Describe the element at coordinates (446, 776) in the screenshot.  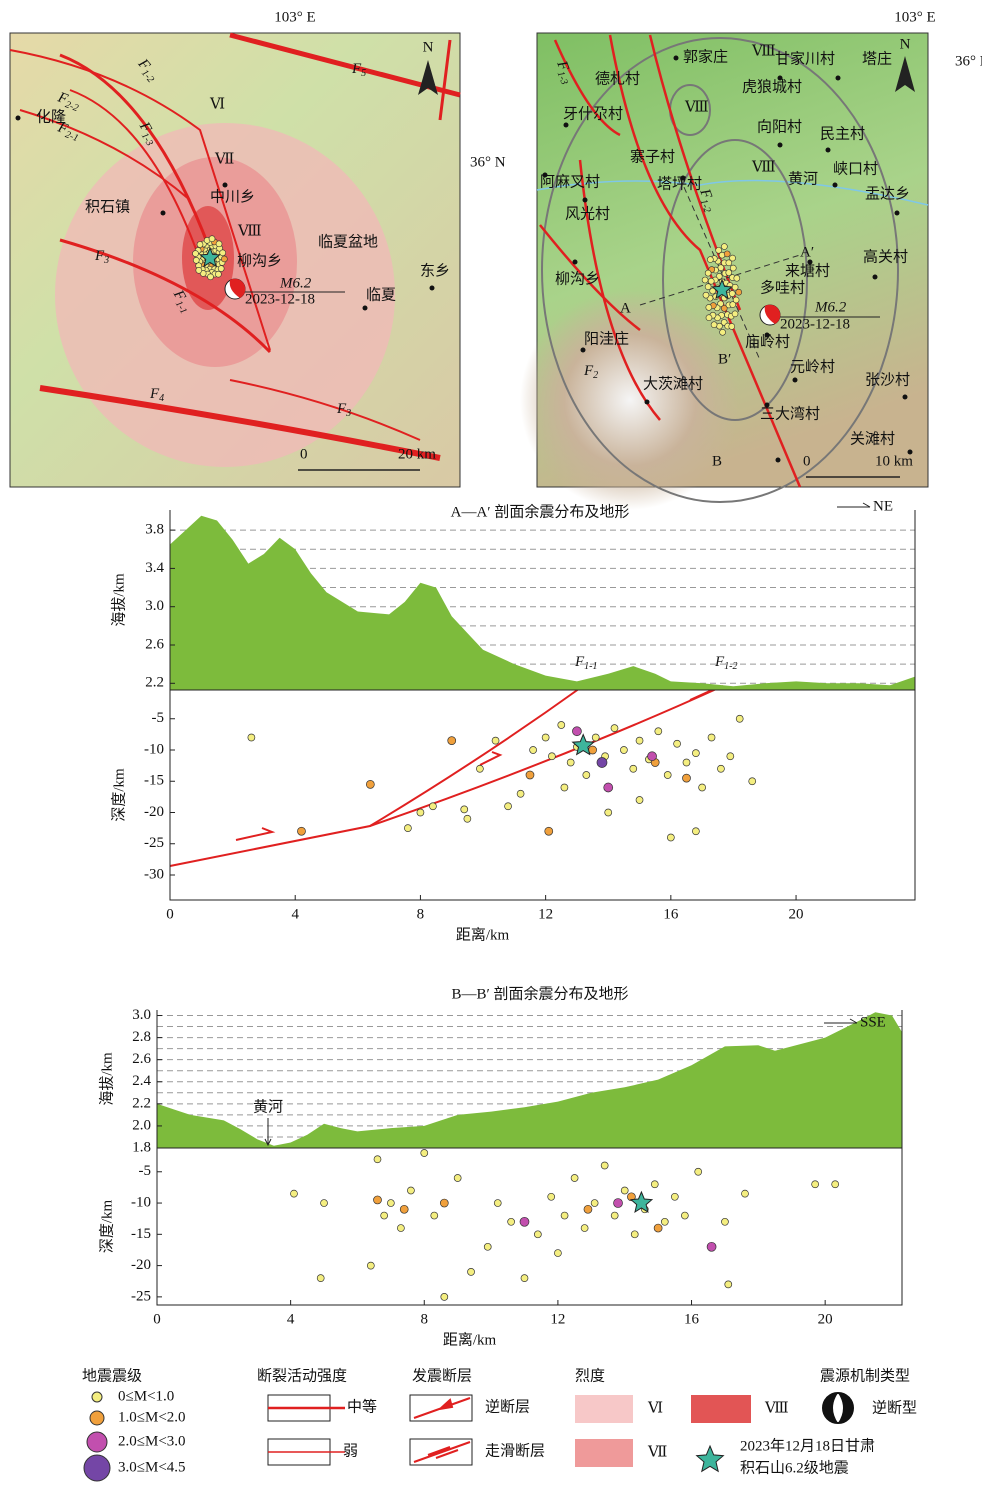
I see `section-faults` at that location.